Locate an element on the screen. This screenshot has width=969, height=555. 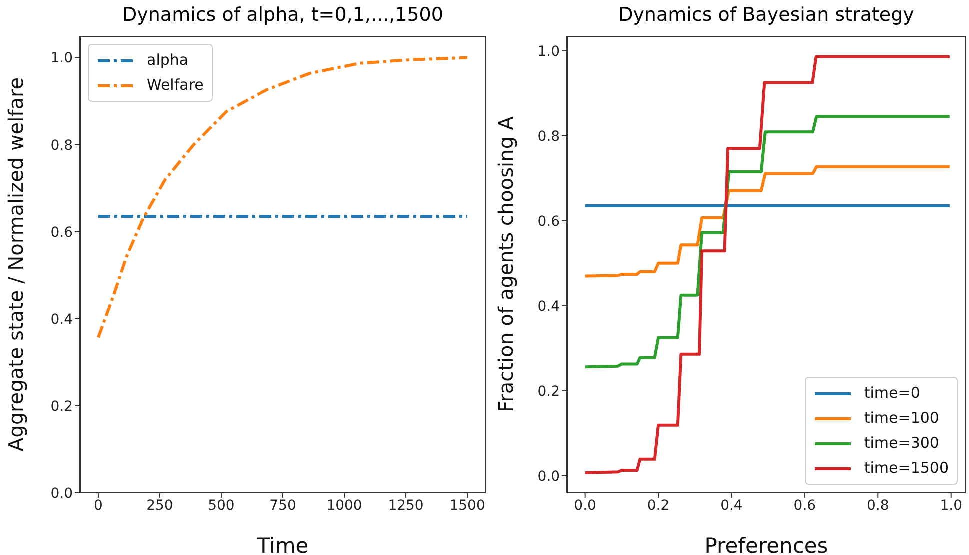
legend-label: Welfare is located at coordinates (175, 85).